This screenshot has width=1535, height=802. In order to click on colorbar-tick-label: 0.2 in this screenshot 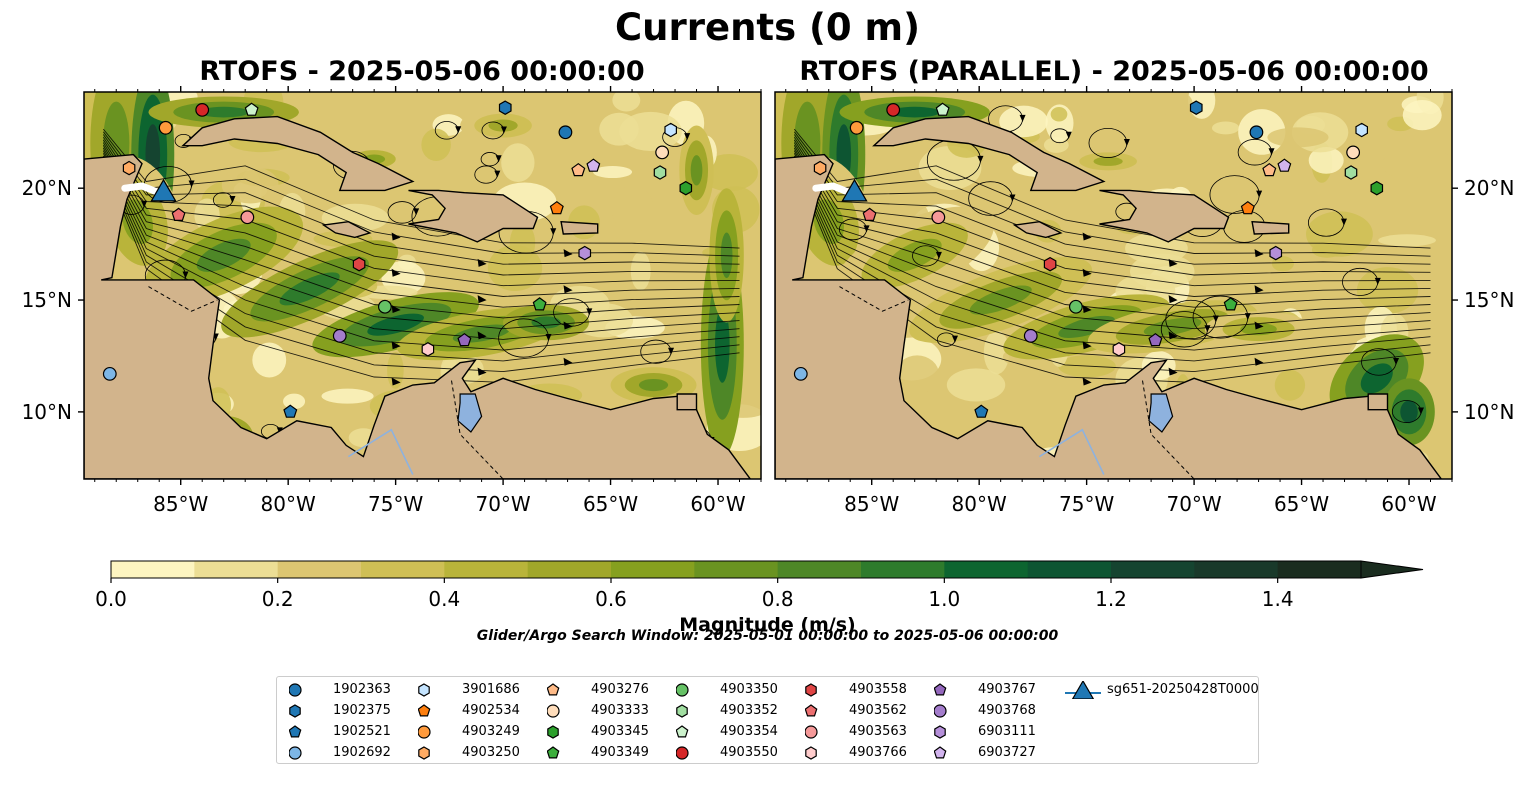, I will do `click(278, 599)`.